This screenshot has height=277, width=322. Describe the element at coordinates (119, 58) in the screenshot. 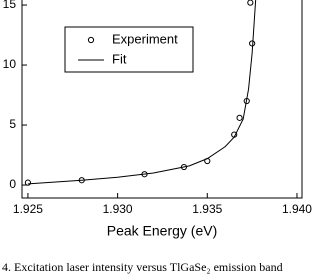

I see `legend-label: Fit` at that location.